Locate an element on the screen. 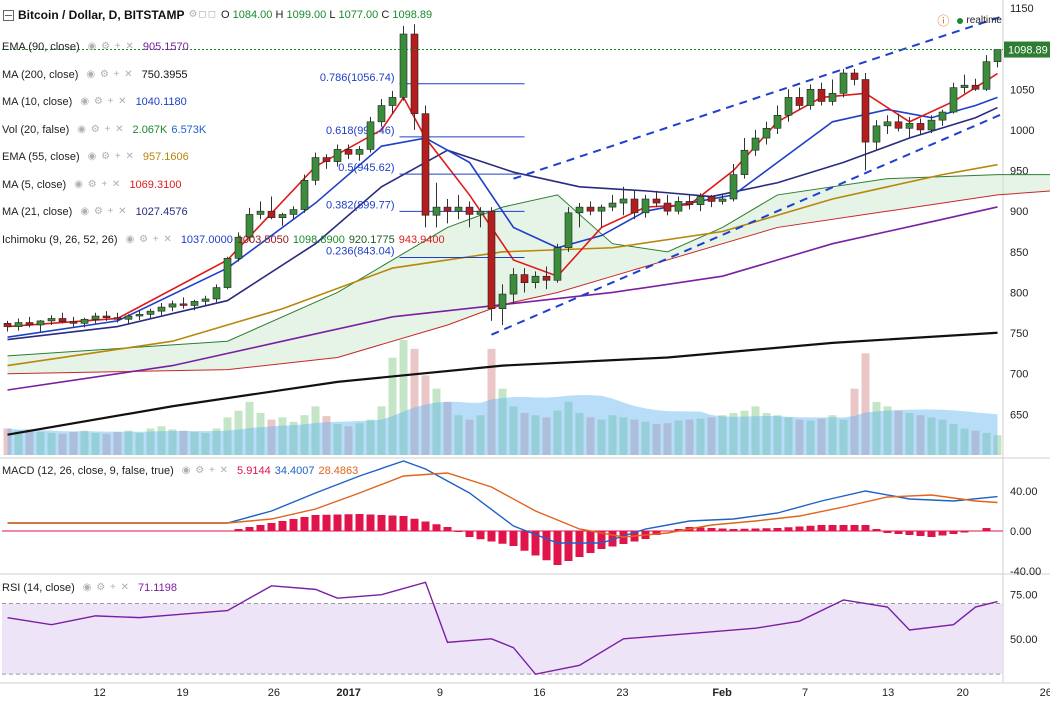 The width and height of the screenshot is (1050, 705). price-tick-label: 750 is located at coordinates (1019, 334).